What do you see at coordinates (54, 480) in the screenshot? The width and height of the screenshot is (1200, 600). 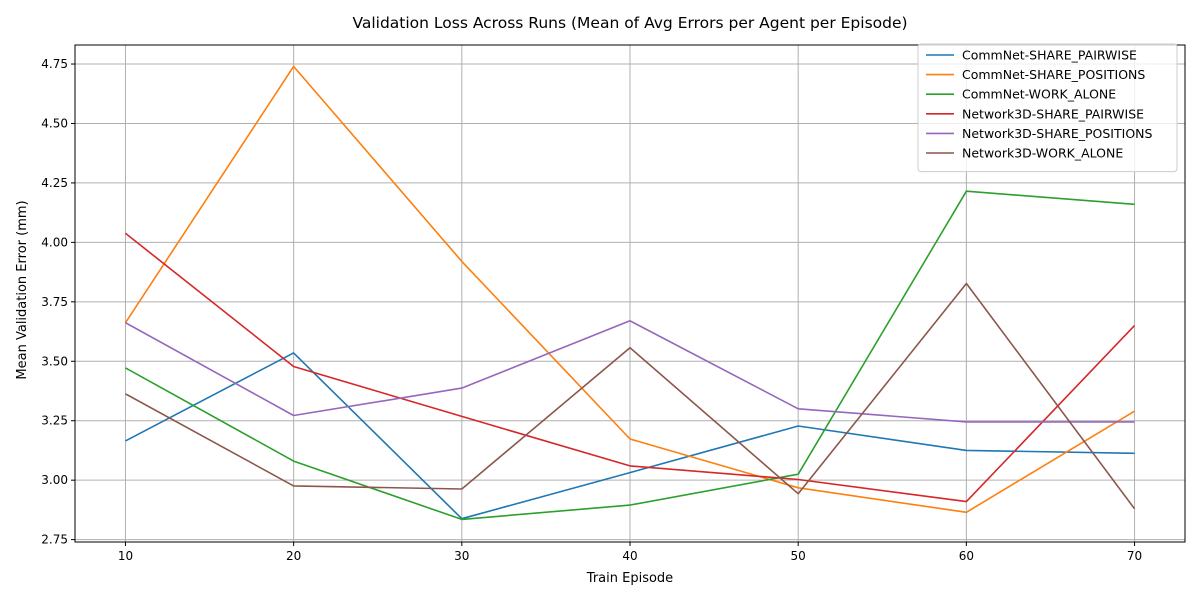 I see `y-tick-label: 3.00` at bounding box center [54, 480].